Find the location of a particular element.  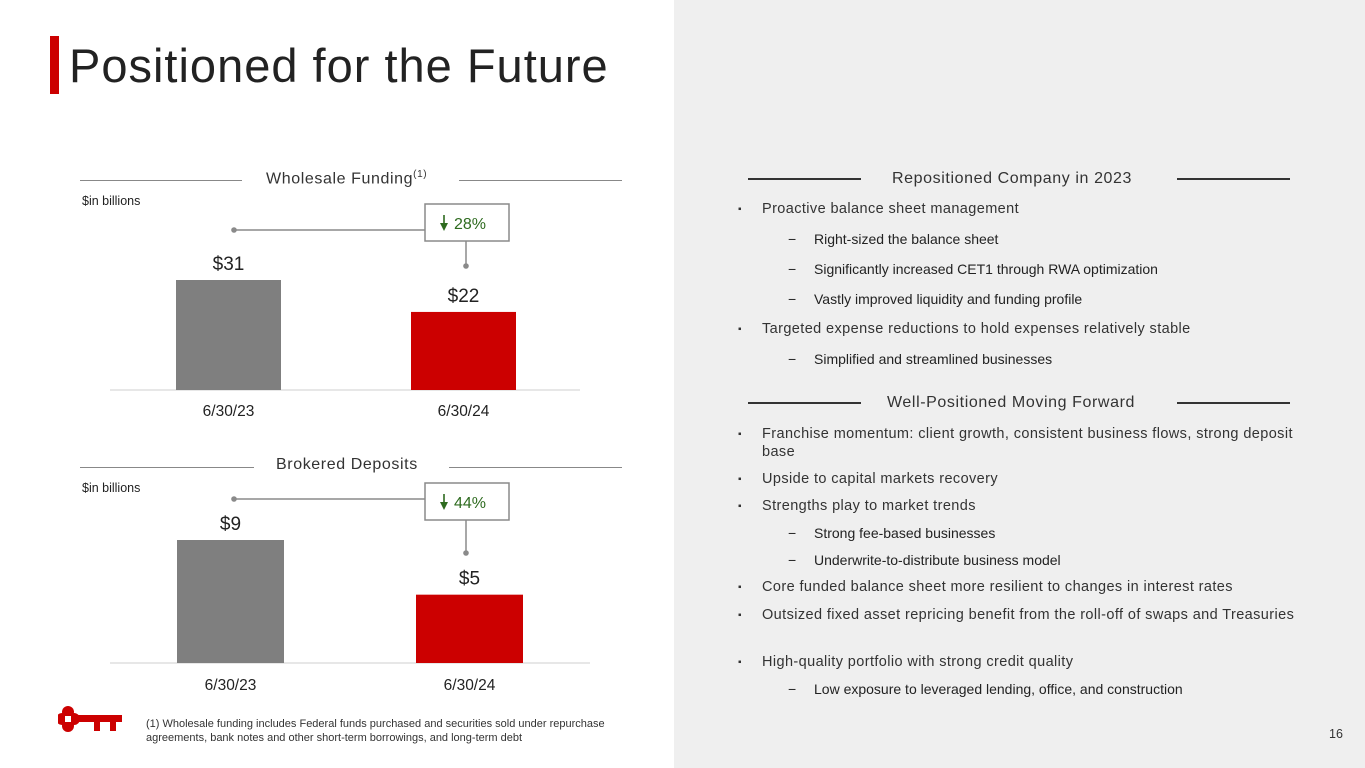

bar-data-label: $22 is located at coordinates (464, 296).